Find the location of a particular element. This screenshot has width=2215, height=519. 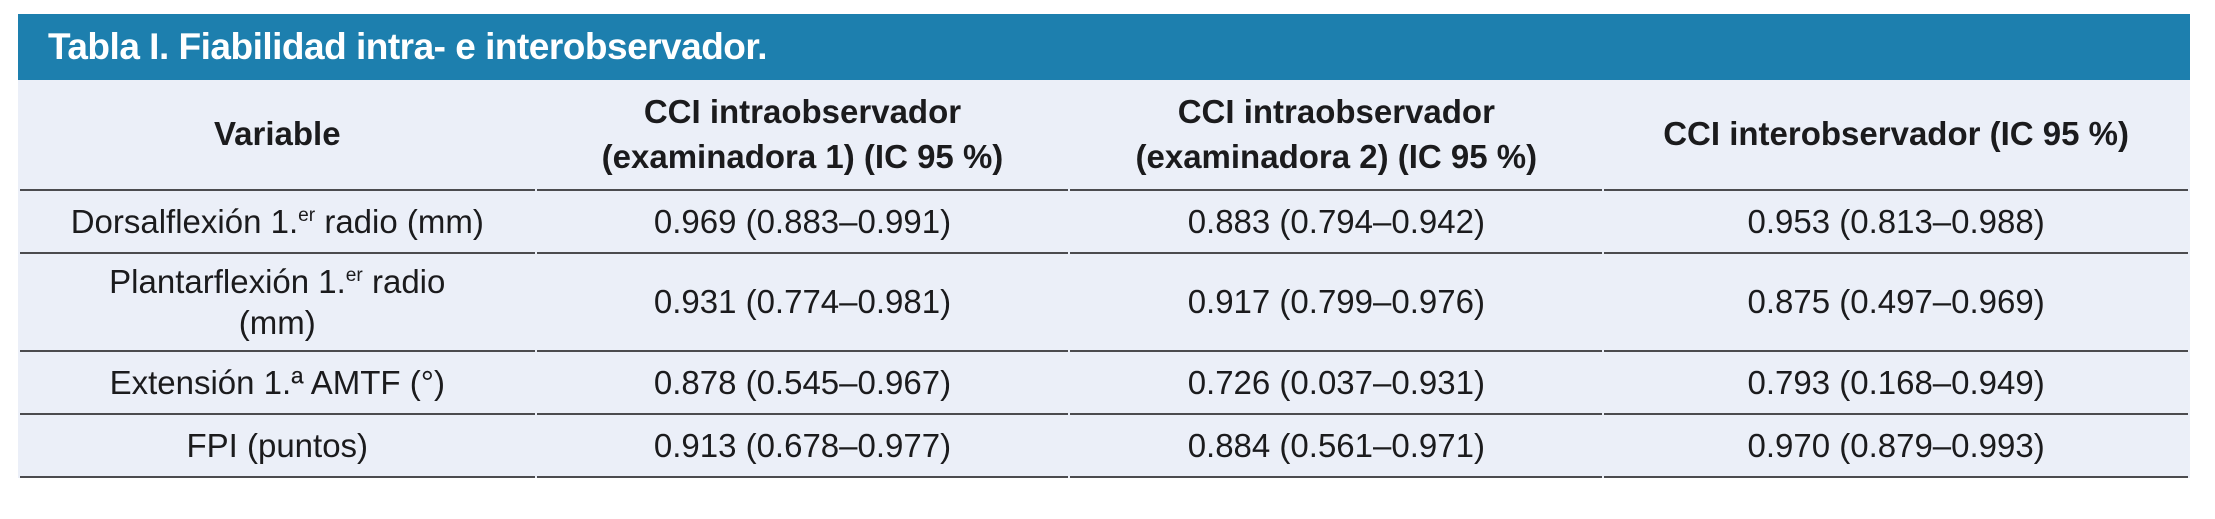

col-header-line: CCI interobservador (IC 95 %) is located at coordinates (1896, 134).